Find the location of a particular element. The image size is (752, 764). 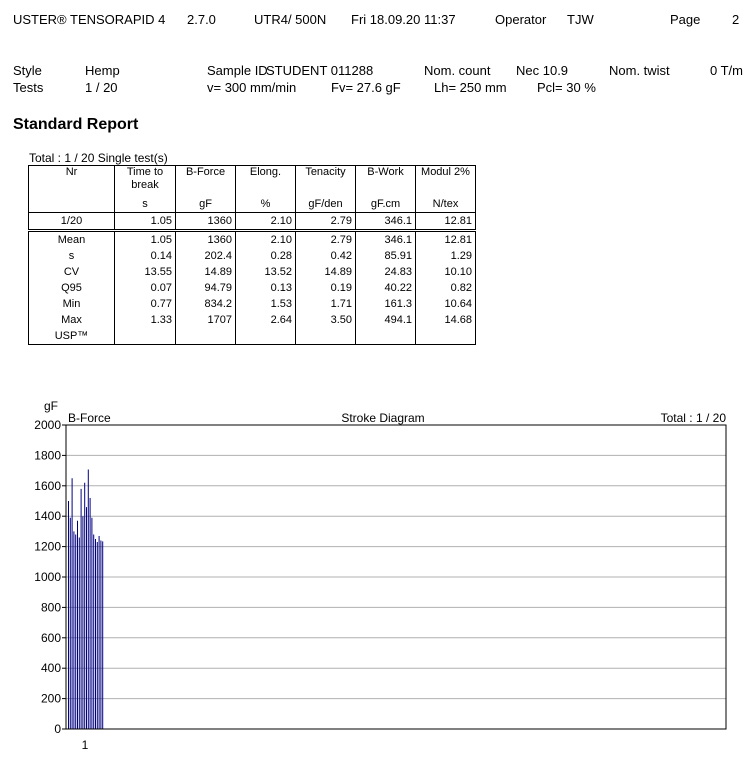

table-row: Q95 0.07 94.79 0.13 0.19 40.22 0.82 is located at coordinates (252, 288).